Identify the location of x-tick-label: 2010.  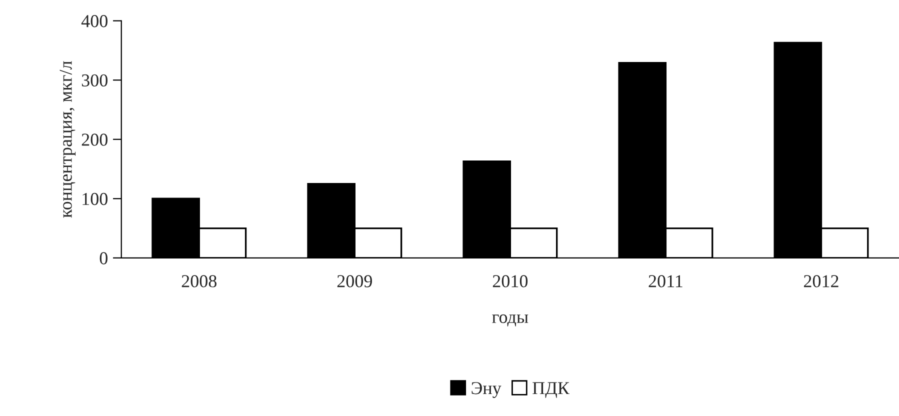
(510, 281).